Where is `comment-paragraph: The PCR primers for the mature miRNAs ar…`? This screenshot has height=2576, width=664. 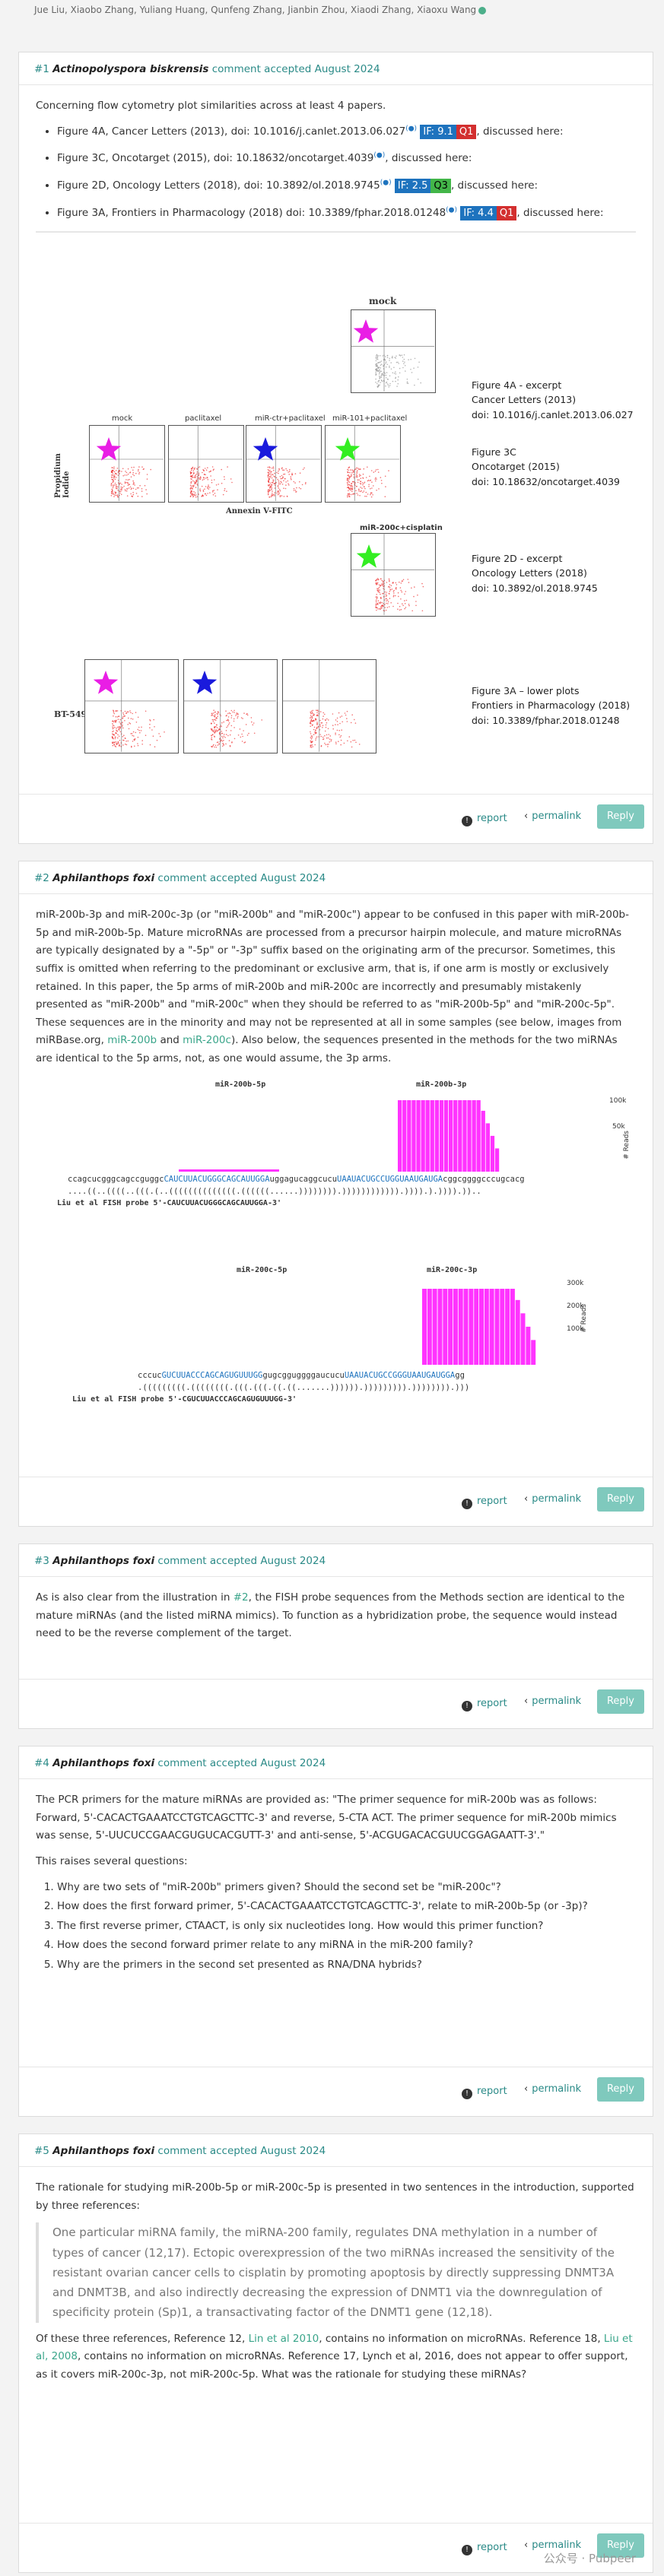 comment-paragraph: The PCR primers for the mature miRNAs ar… is located at coordinates (326, 1818).